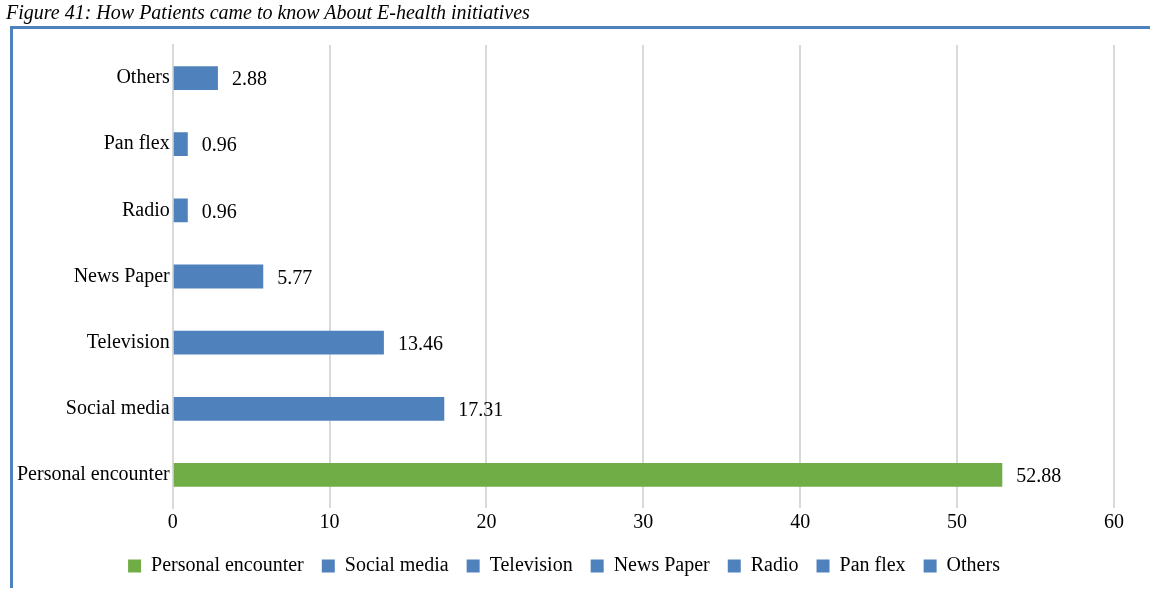  I want to click on data-label: 52.88, so click(1039, 475).